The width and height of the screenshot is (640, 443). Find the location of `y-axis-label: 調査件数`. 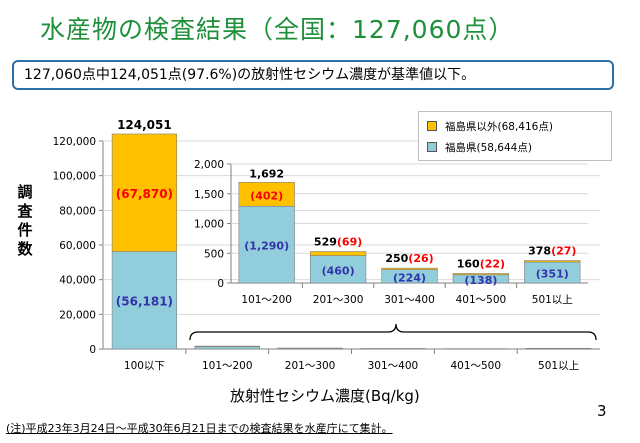

y-axis-label: 調査件数 is located at coordinates (25, 220).